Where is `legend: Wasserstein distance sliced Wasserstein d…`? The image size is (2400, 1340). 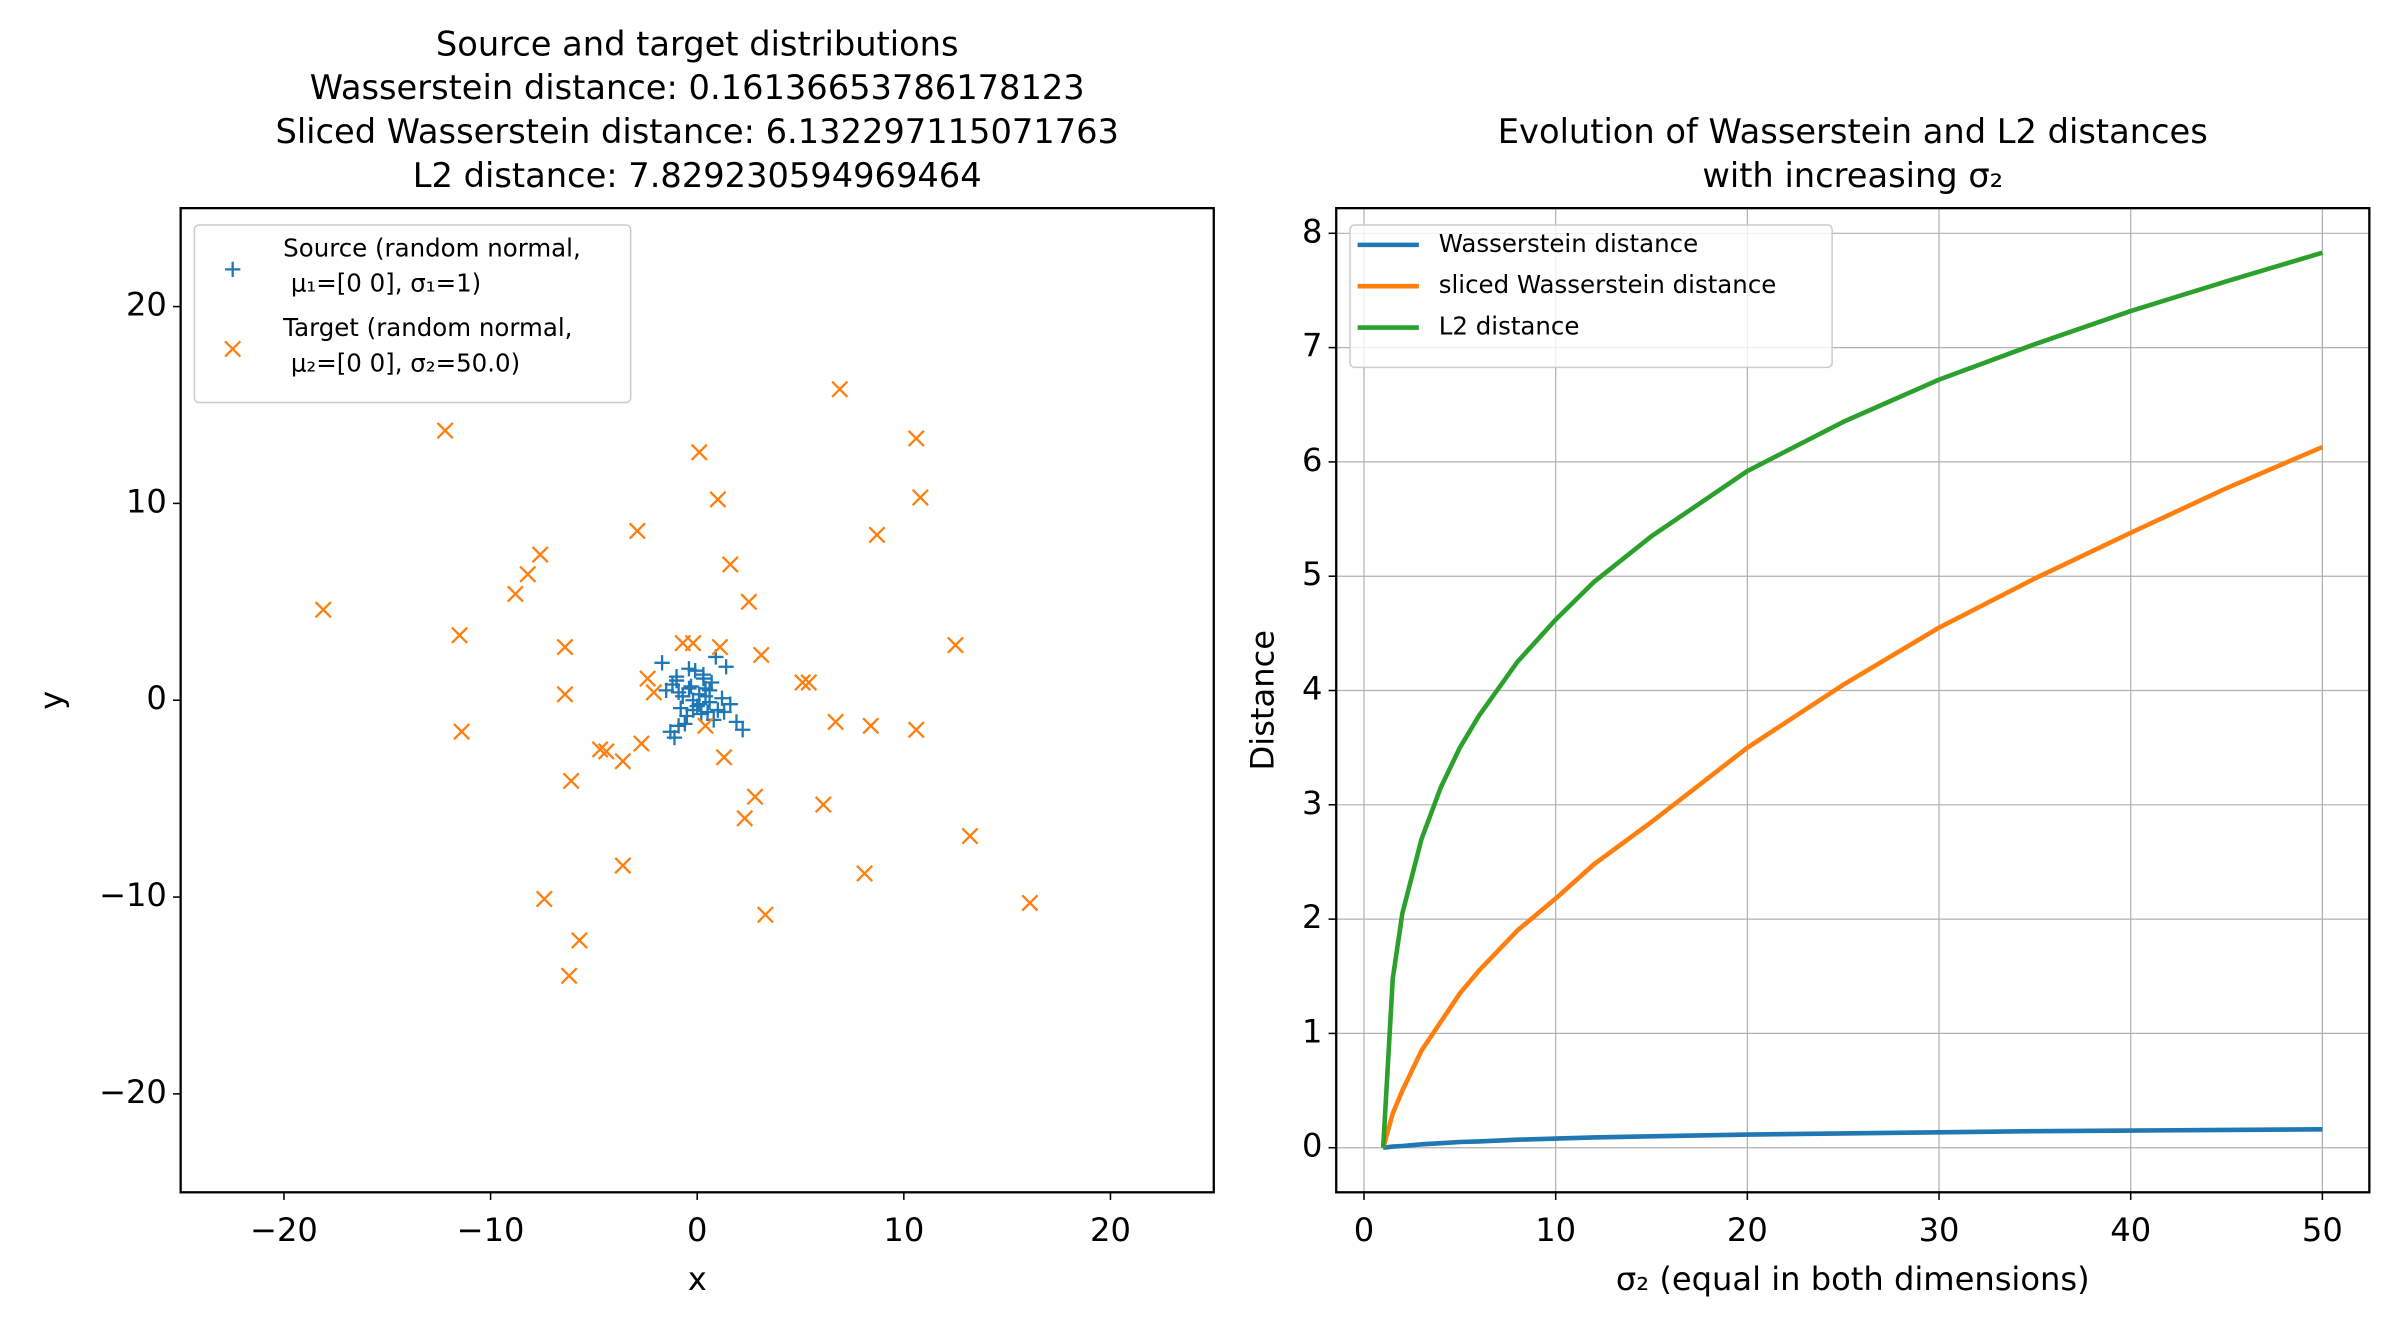
legend: Wasserstein distance sliced Wasserstein d… is located at coordinates (1591, 296).